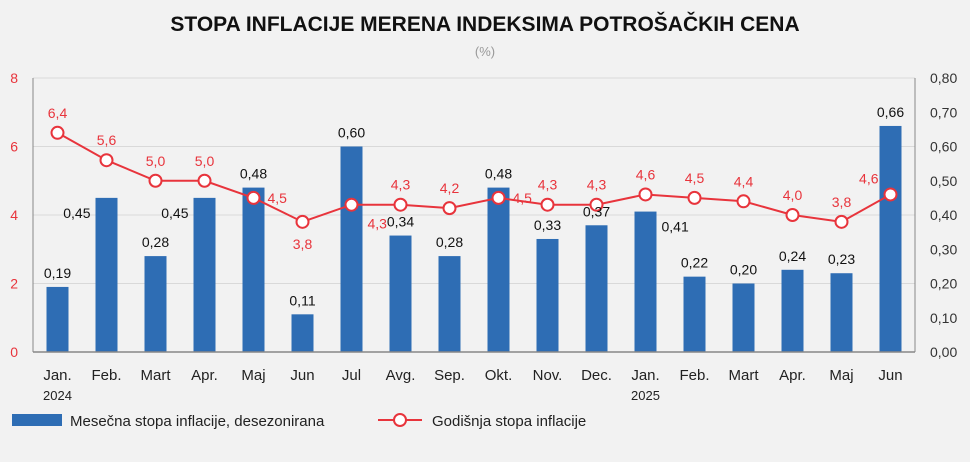 The image size is (970, 462). I want to click on bar-value-label: 0,20, so click(743, 270).